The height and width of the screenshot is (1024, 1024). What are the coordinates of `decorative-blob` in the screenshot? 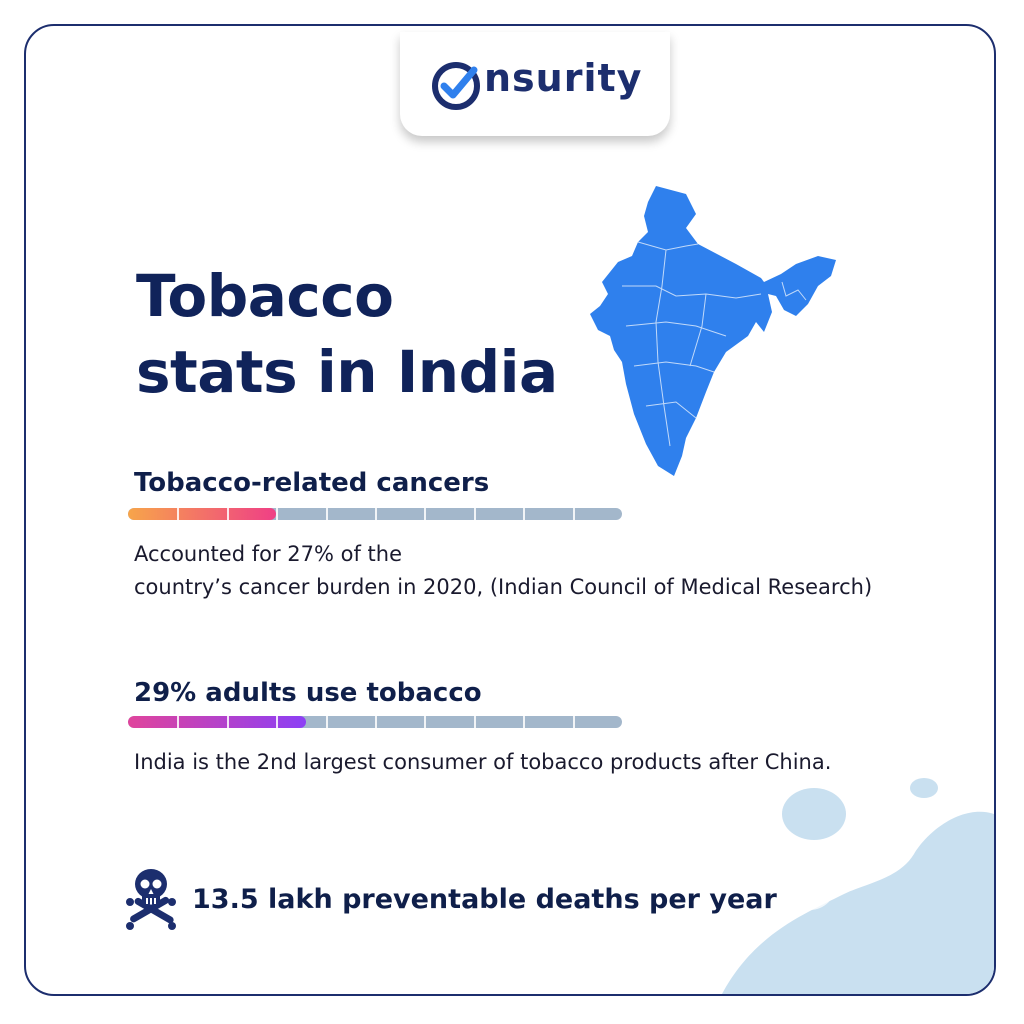 It's located at (858, 886).